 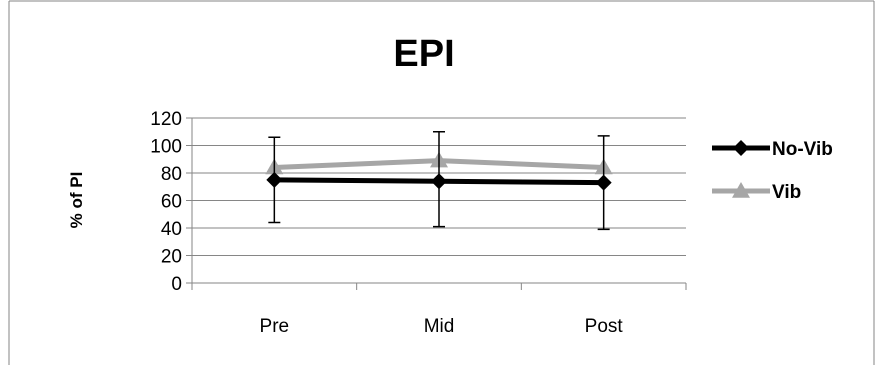 I want to click on y-tick-label: 40, so click(x=171, y=229).